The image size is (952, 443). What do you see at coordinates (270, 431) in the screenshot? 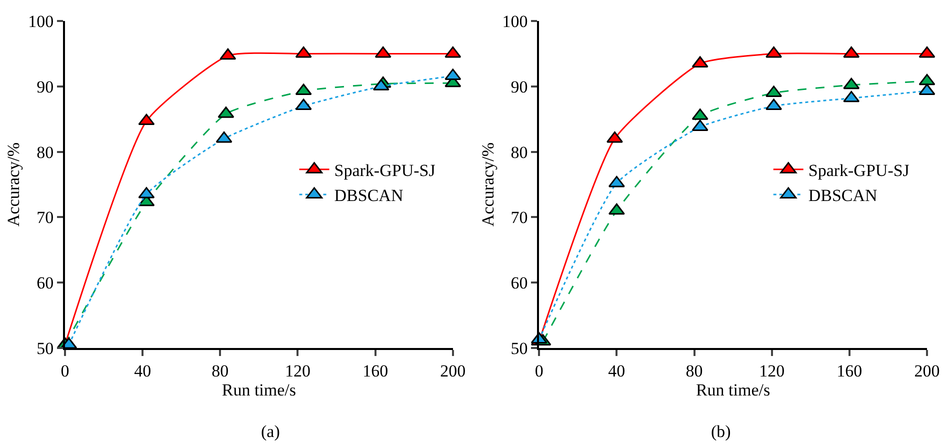
I see `text: (a)` at bounding box center [270, 431].